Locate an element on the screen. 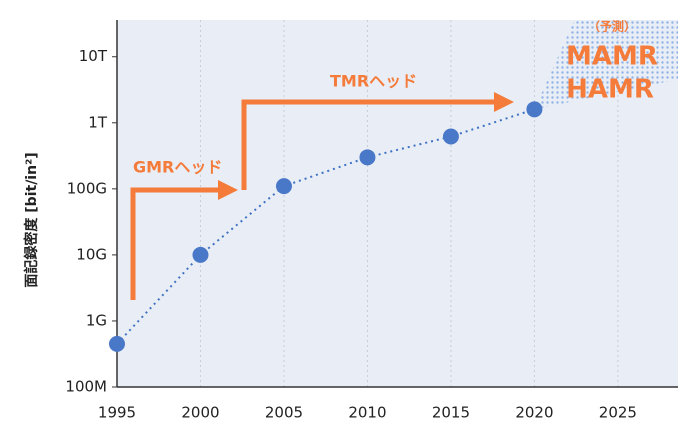 Image resolution: width=700 pixels, height=440 pixels. x-tick-label: 2010 is located at coordinates (367, 413).